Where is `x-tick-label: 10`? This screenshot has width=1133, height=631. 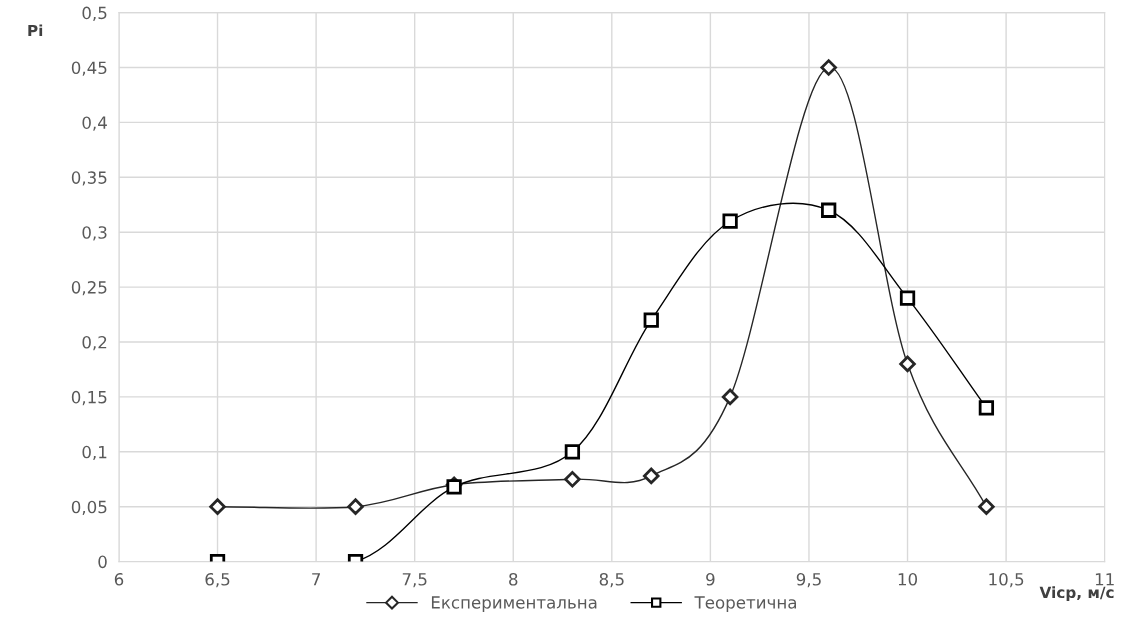
x-tick-label: 10 is located at coordinates (908, 579).